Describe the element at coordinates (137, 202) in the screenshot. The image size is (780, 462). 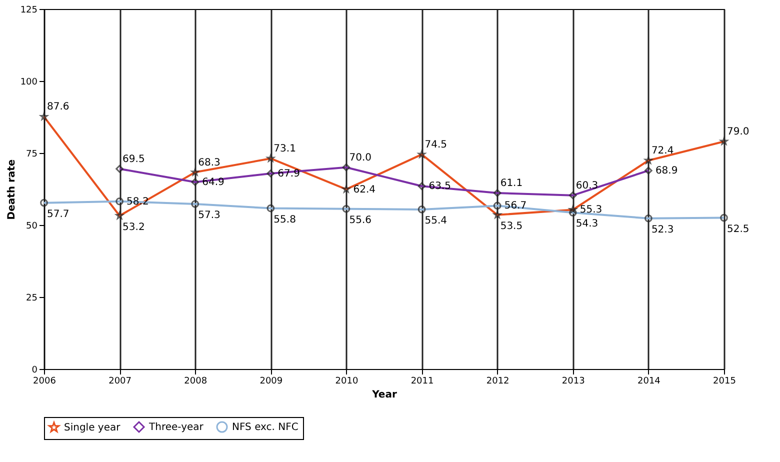
I see `data-label: 58.2` at that location.